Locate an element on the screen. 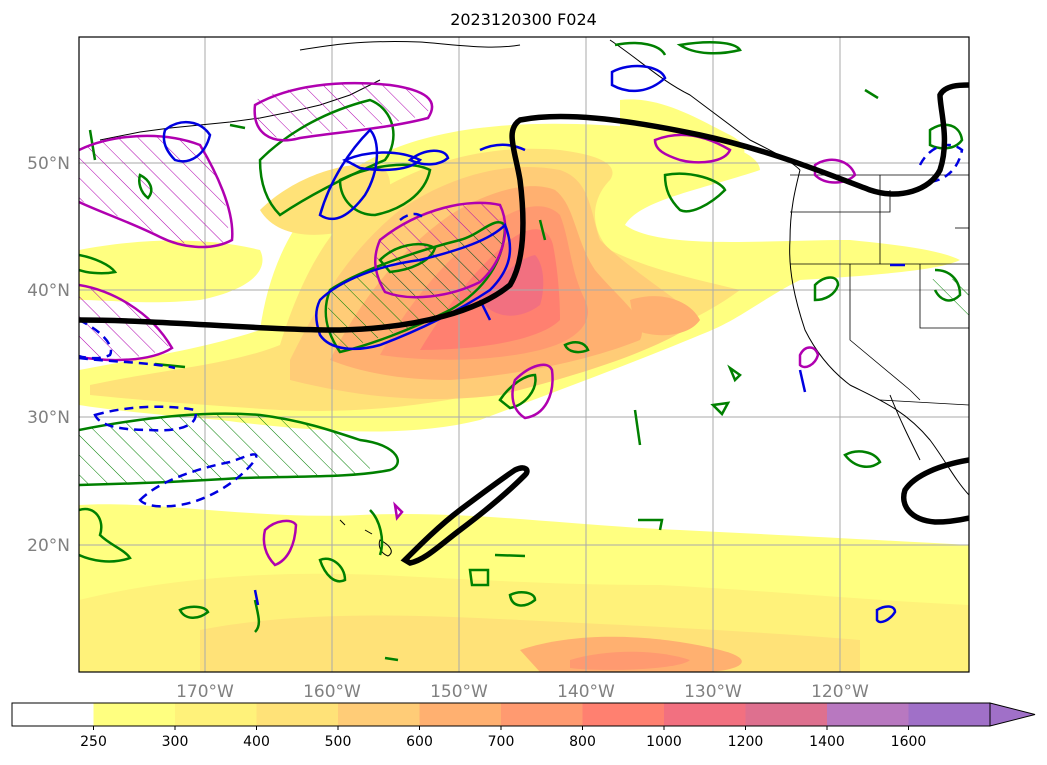 The height and width of the screenshot is (765, 1047). colorbar-tick-label: 1400 is located at coordinates (827, 742).